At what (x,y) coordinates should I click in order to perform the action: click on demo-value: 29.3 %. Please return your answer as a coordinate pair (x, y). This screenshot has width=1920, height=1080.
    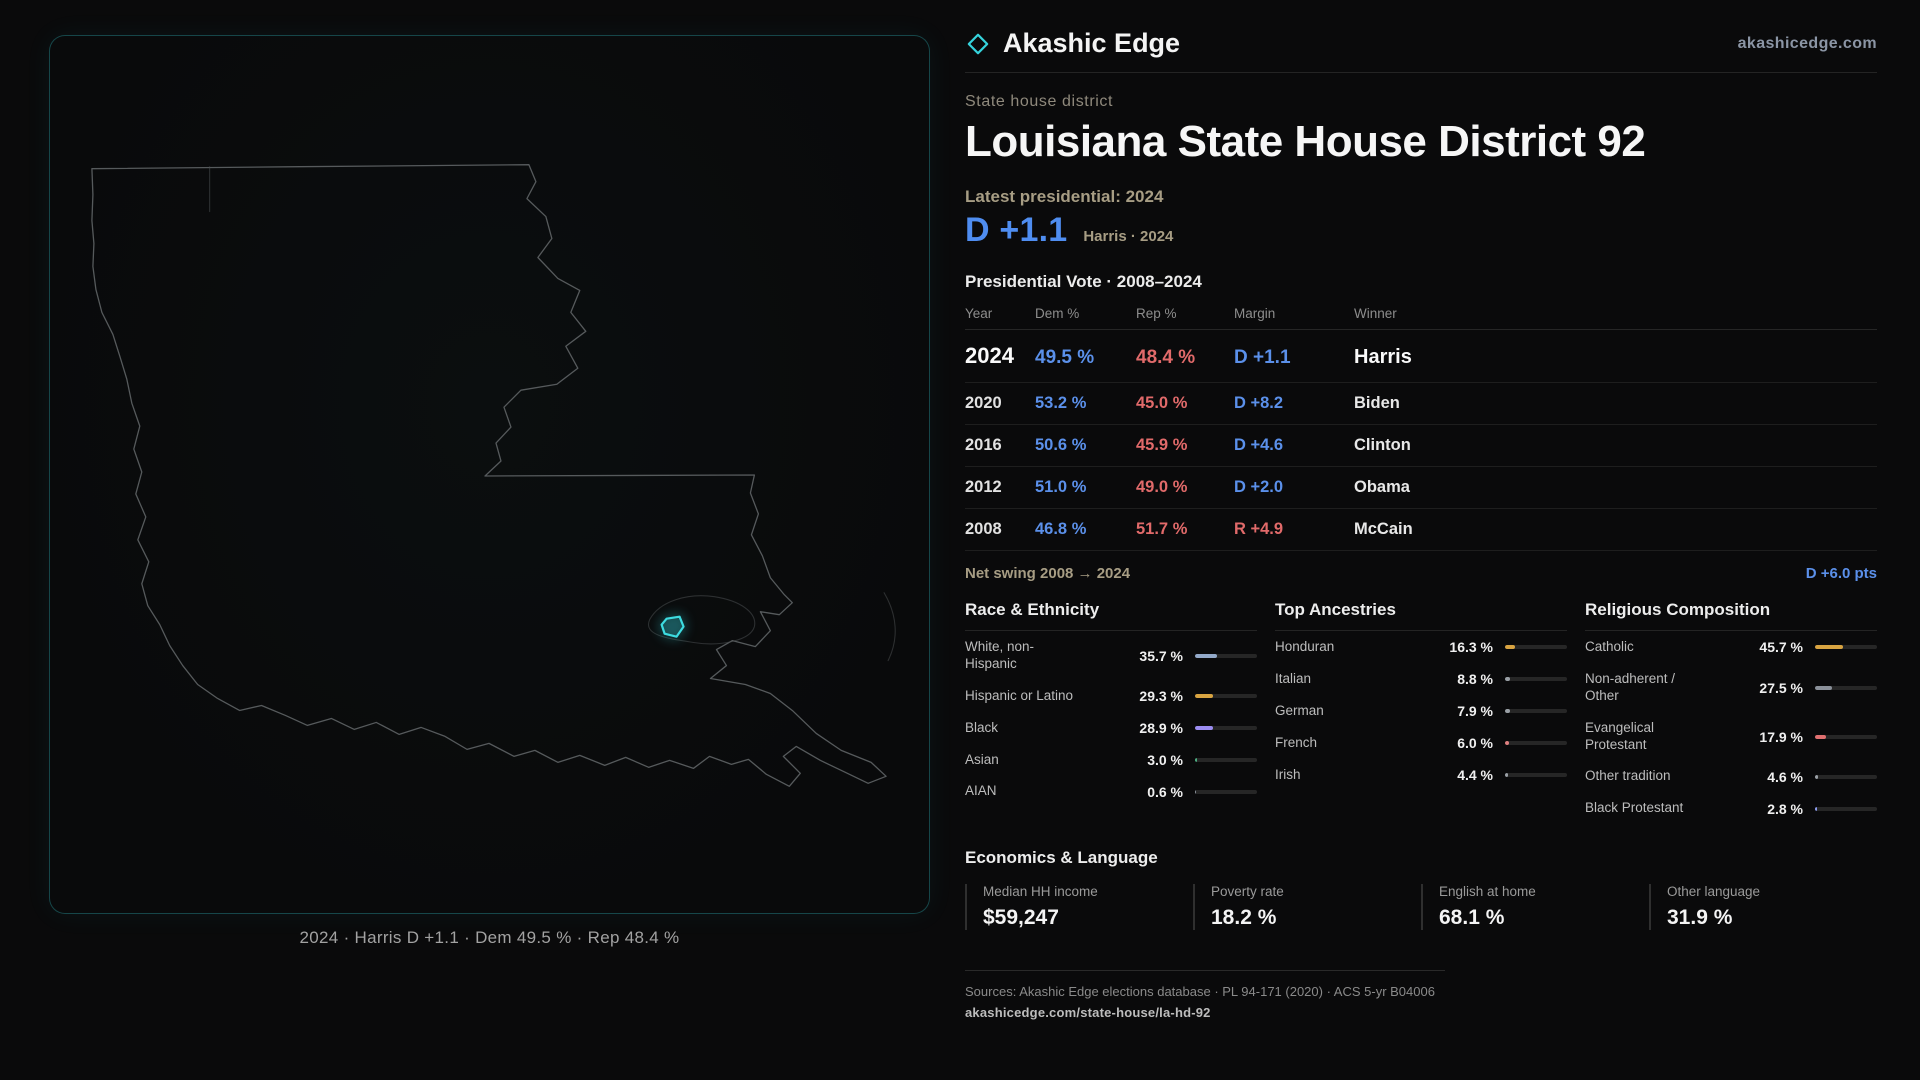
    Looking at the image, I should click on (1161, 696).